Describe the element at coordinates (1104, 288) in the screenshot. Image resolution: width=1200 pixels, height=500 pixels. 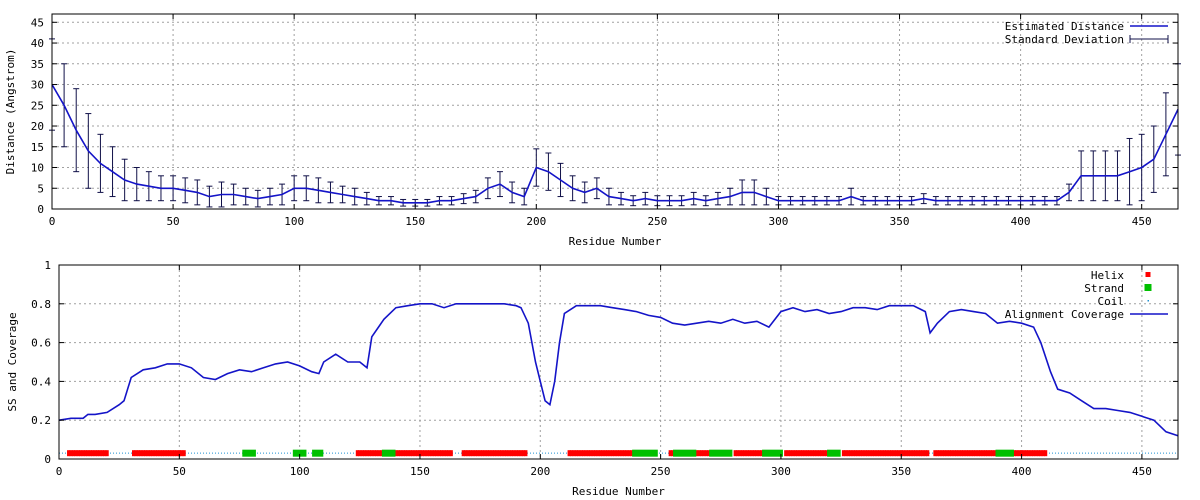
I see `legend-strand-label: Strand` at that location.